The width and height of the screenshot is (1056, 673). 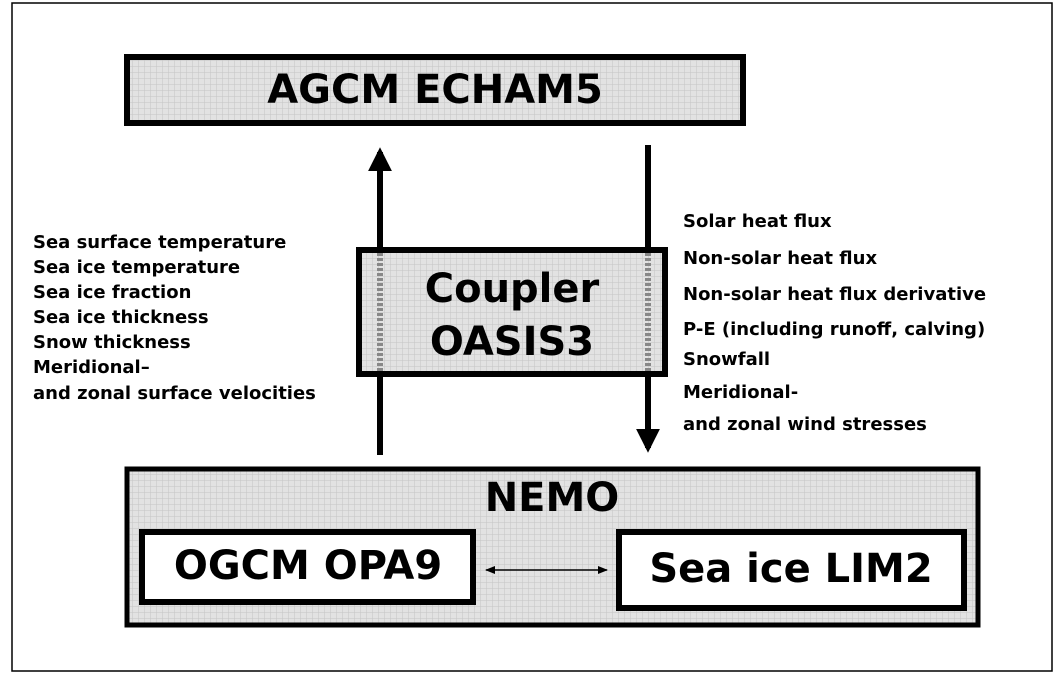 What do you see at coordinates (512, 342) in the screenshot?
I see `coupler-label: OASIS3` at bounding box center [512, 342].